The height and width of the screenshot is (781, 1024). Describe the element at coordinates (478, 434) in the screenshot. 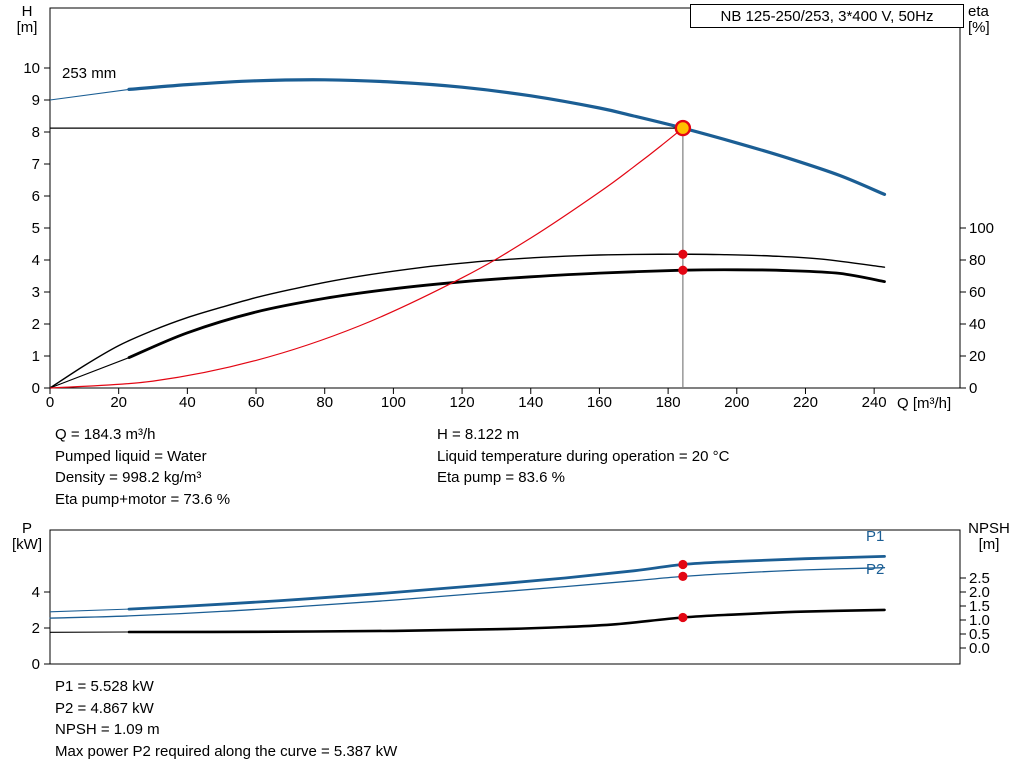

I see `info-line-h: H = 8.122 m` at that location.